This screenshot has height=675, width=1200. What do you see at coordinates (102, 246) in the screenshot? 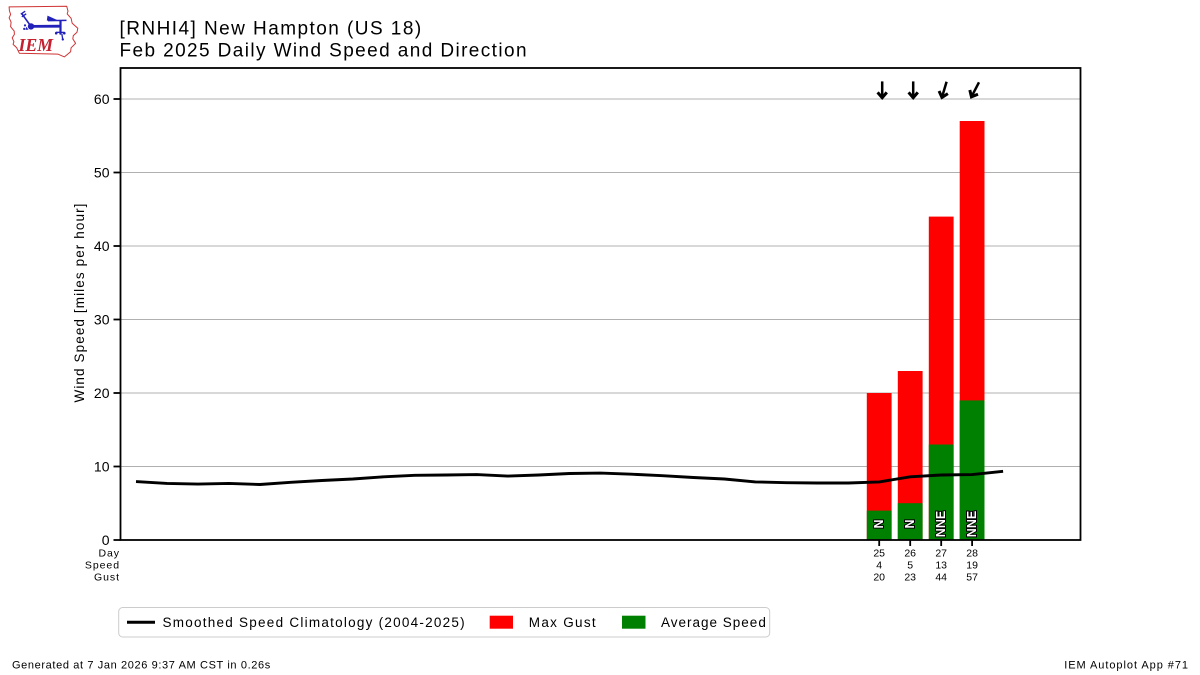
I see `svg-text: 40` at bounding box center [102, 246].